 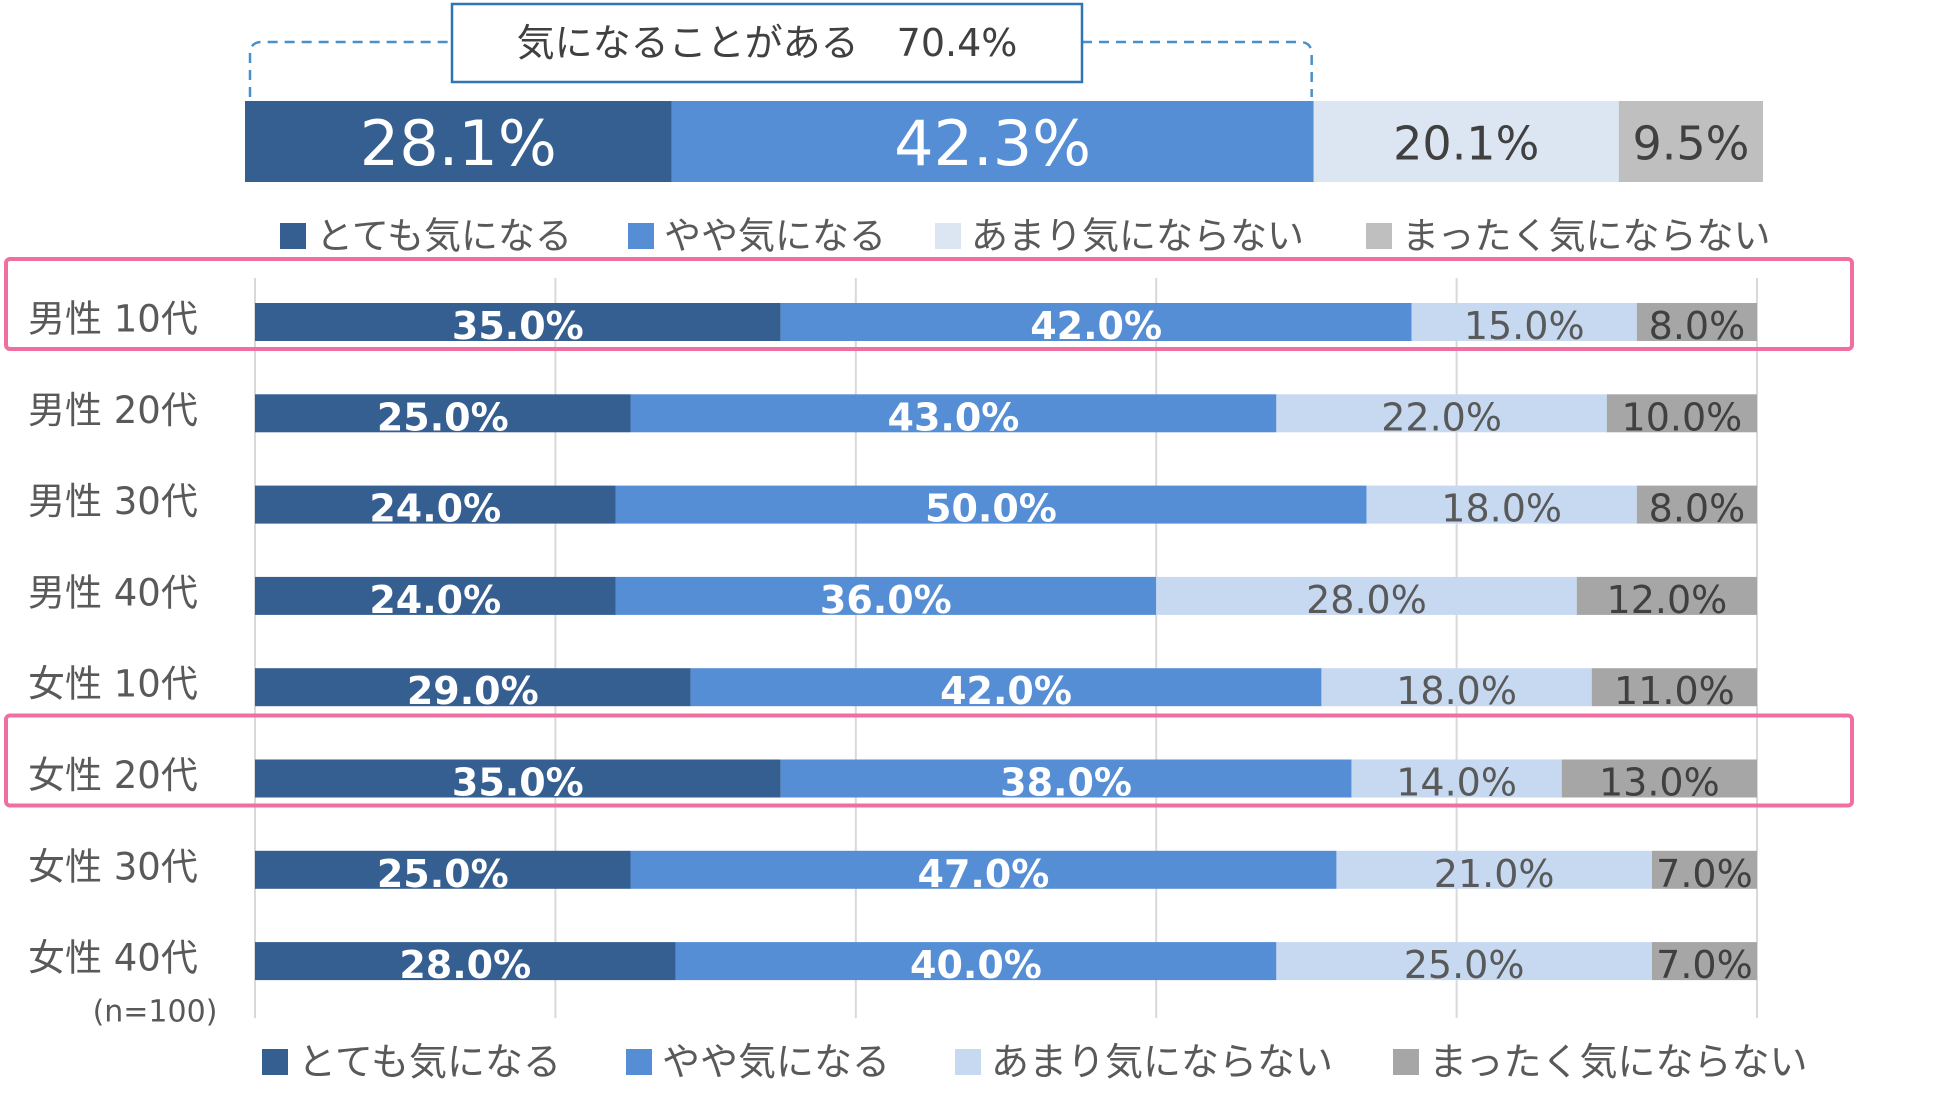 What do you see at coordinates (1659, 783) in the screenshot?
I see `bar-value-label: 13.0%` at bounding box center [1659, 783].